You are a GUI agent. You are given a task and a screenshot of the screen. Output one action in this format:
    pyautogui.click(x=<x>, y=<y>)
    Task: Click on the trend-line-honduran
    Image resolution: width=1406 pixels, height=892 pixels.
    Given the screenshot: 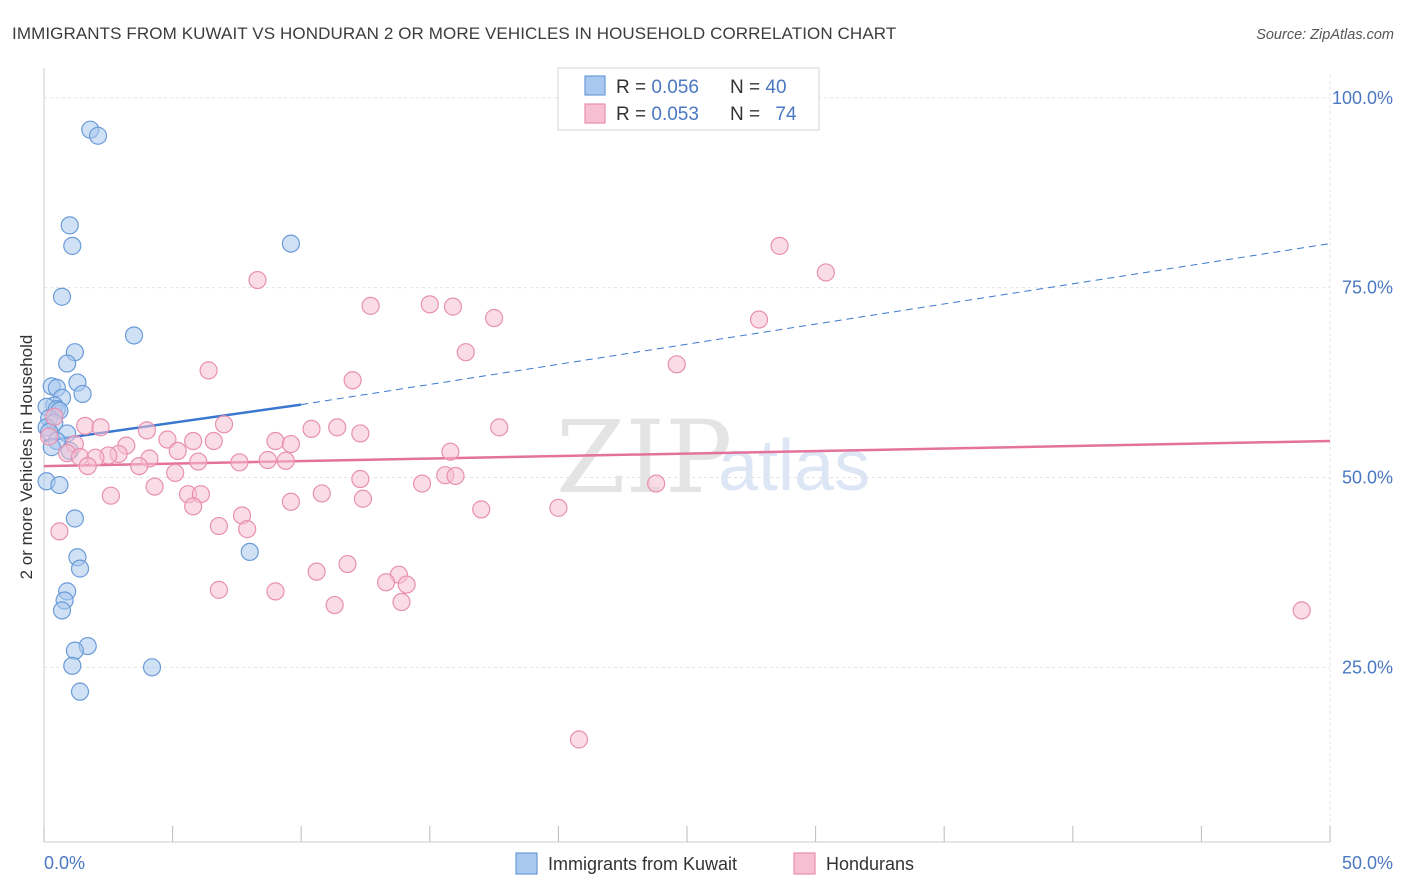 What is the action you would take?
    pyautogui.click(x=687, y=453)
    